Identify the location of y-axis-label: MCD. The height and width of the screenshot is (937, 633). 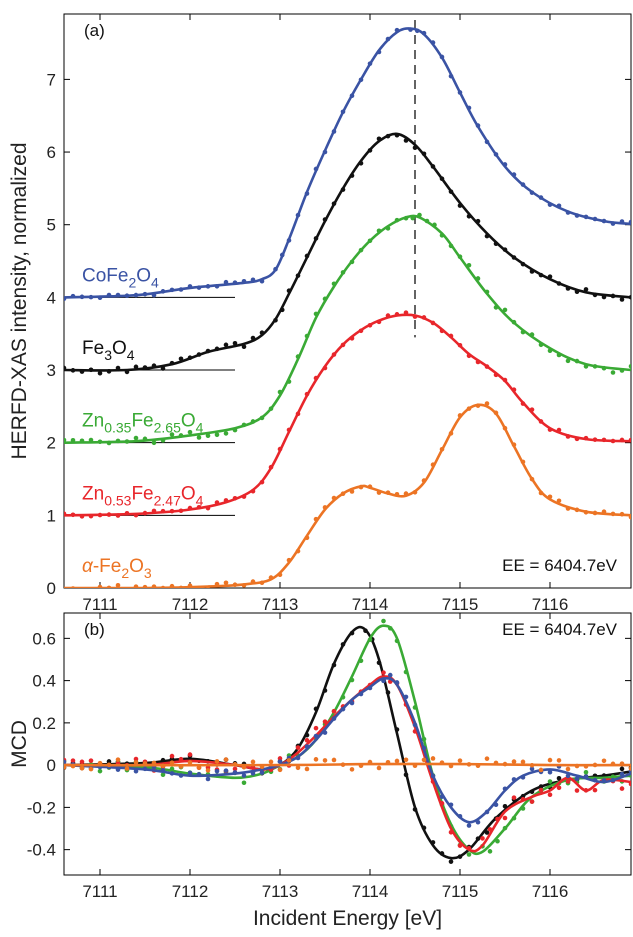
(19, 744).